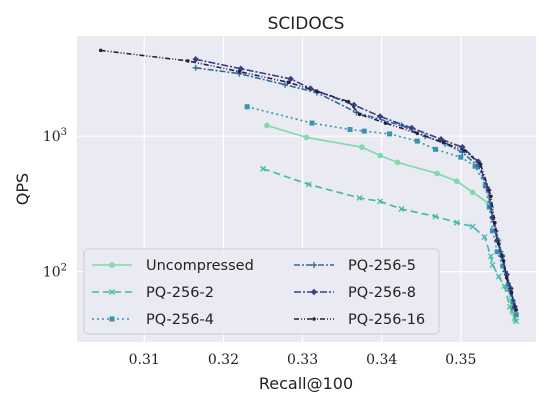 The width and height of the screenshot is (548, 411). Describe the element at coordinates (55, 272) in the screenshot. I see `y-tick-label: 10²` at that location.